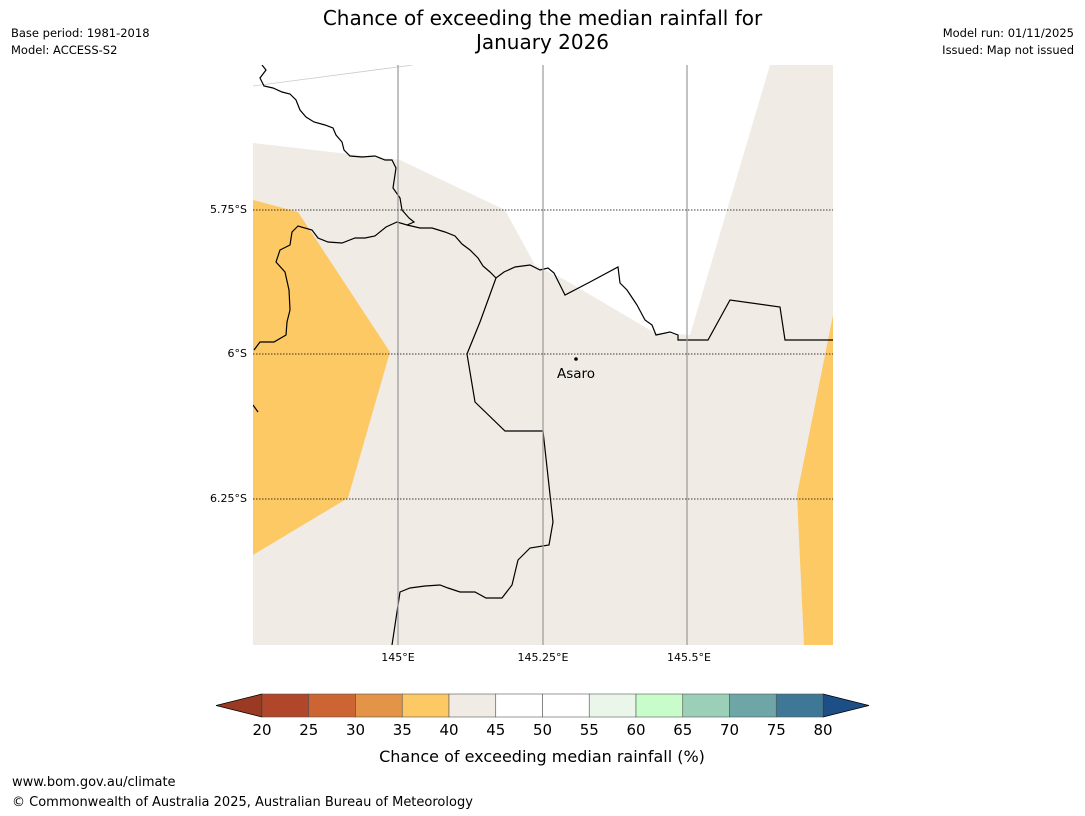 The image size is (1085, 816). Describe the element at coordinates (237, 353) in the screenshot. I see `lat-label-6: 6°S` at that location.